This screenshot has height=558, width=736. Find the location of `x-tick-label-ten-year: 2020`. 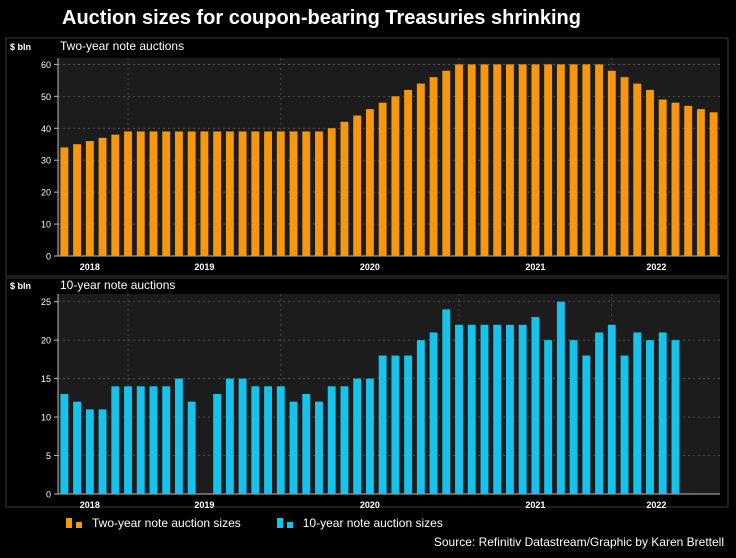

x-tick-label-ten-year: 2020 is located at coordinates (370, 505).